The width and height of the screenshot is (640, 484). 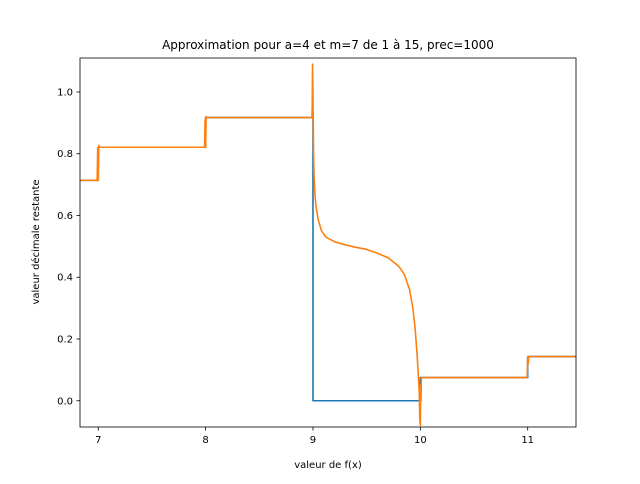 I want to click on y-tick-label: 0.6, so click(x=65, y=216).